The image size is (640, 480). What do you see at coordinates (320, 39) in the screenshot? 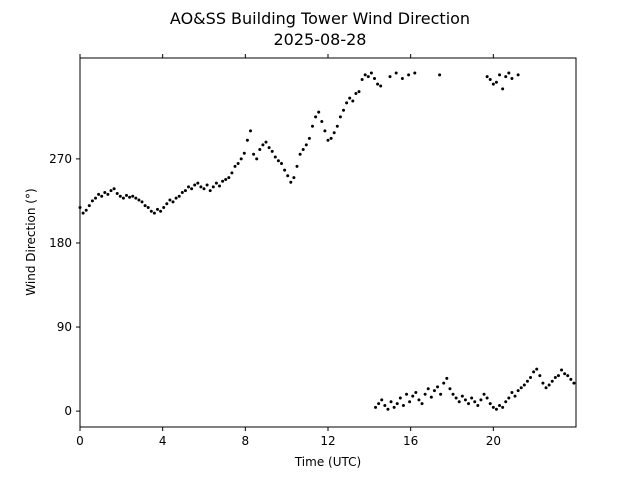
I see `chart-subtitle: 2025-08-28` at bounding box center [320, 39].